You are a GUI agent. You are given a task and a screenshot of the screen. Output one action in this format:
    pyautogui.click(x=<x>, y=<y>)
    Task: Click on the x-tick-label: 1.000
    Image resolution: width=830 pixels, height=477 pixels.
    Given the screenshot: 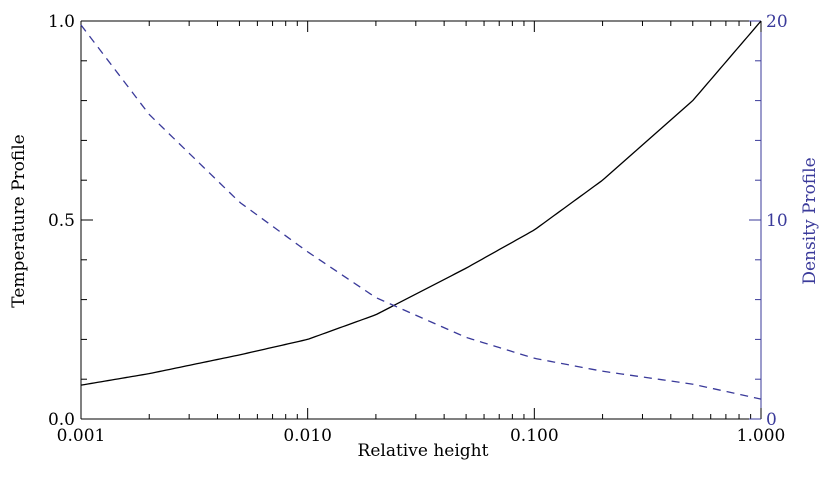 What is the action you would take?
    pyautogui.click(x=761, y=436)
    